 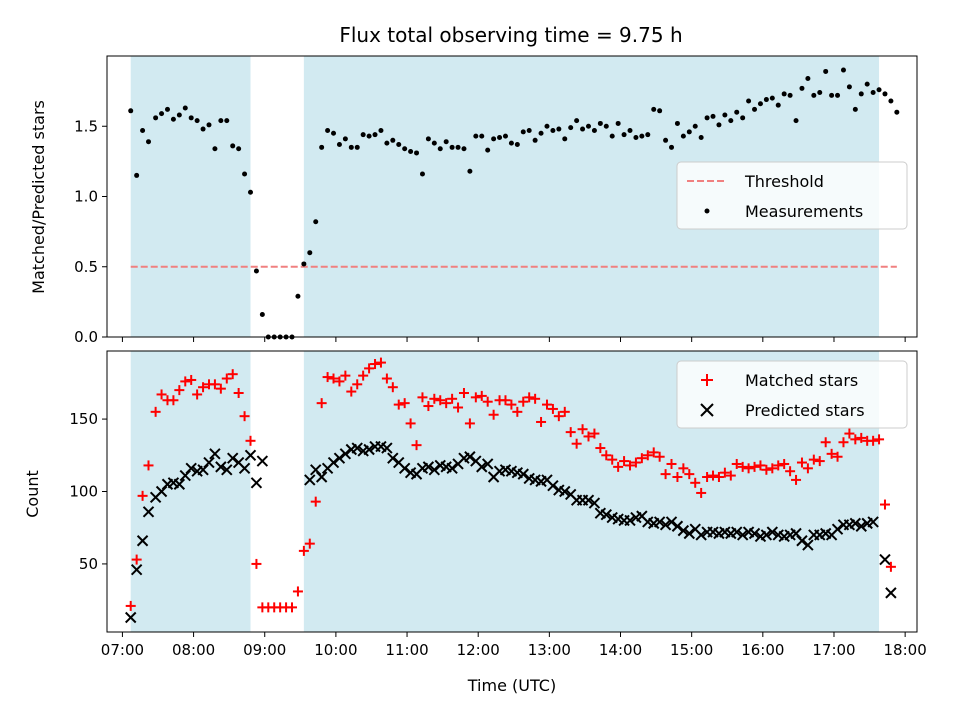 I want to click on top-legend: Threshold Measurements, so click(x=792, y=195).